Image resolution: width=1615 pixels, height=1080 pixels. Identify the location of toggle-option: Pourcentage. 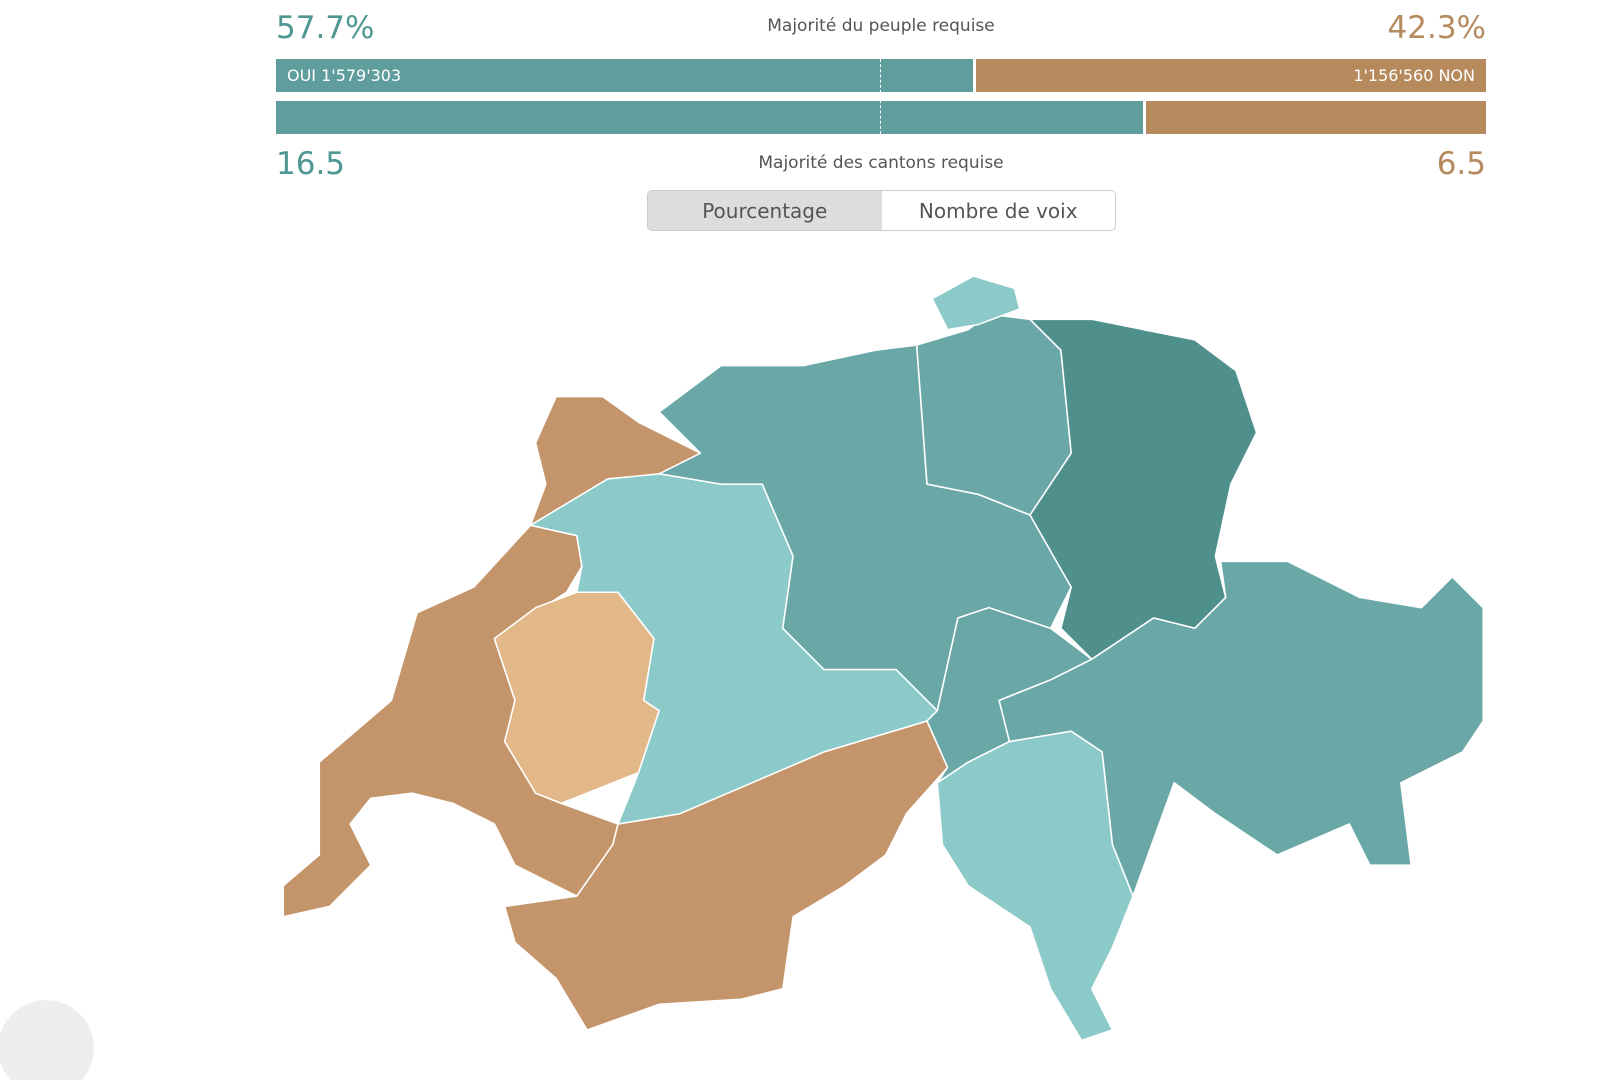
(765, 210).